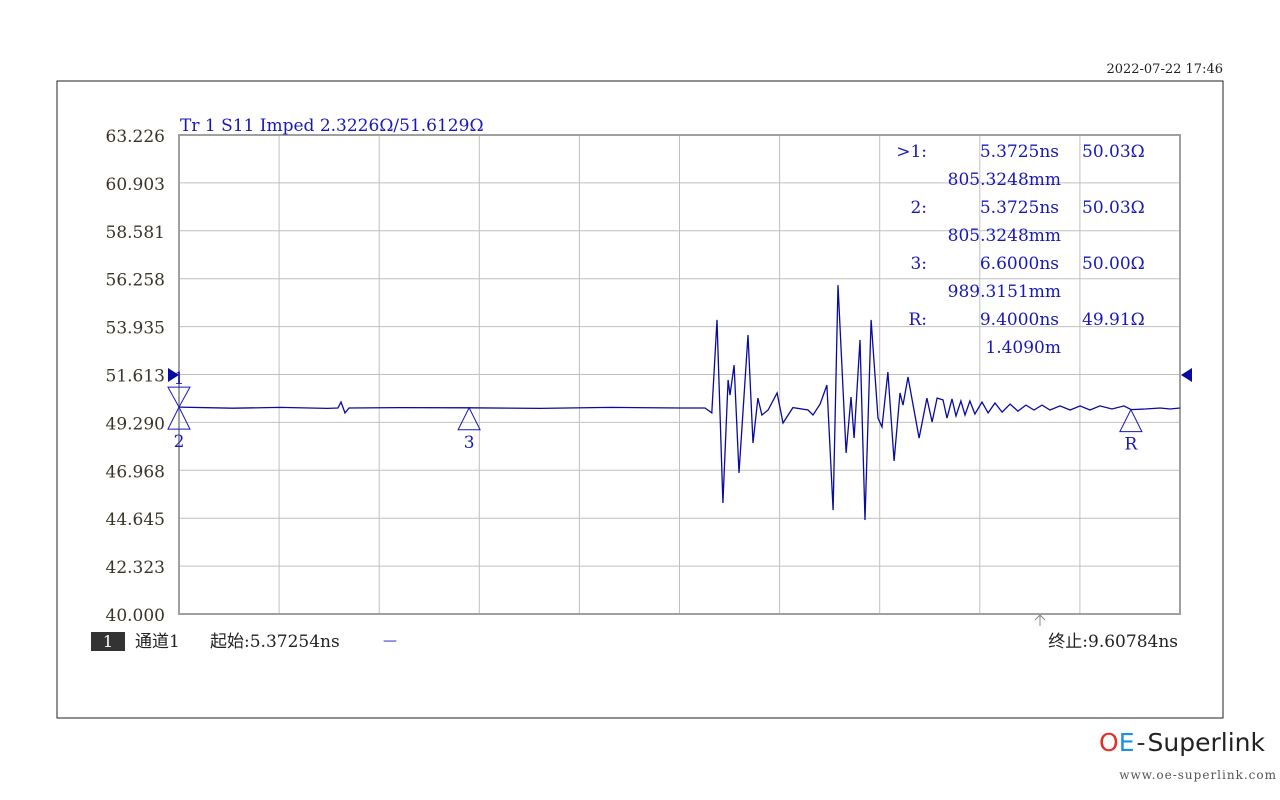  I want to click on y-tick-label: 63.226, so click(135, 137).